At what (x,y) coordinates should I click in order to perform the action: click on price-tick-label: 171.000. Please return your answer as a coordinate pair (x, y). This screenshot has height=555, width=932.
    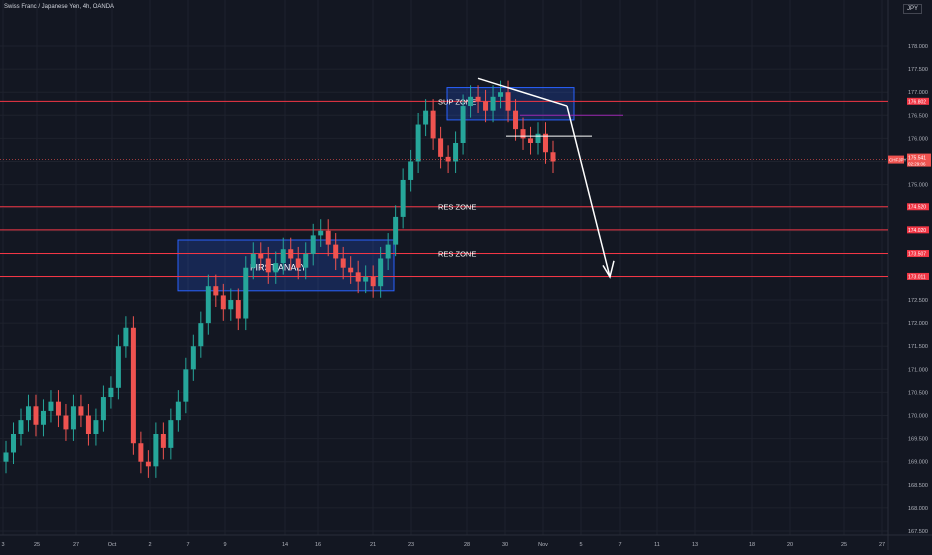
    Looking at the image, I should click on (918, 370).